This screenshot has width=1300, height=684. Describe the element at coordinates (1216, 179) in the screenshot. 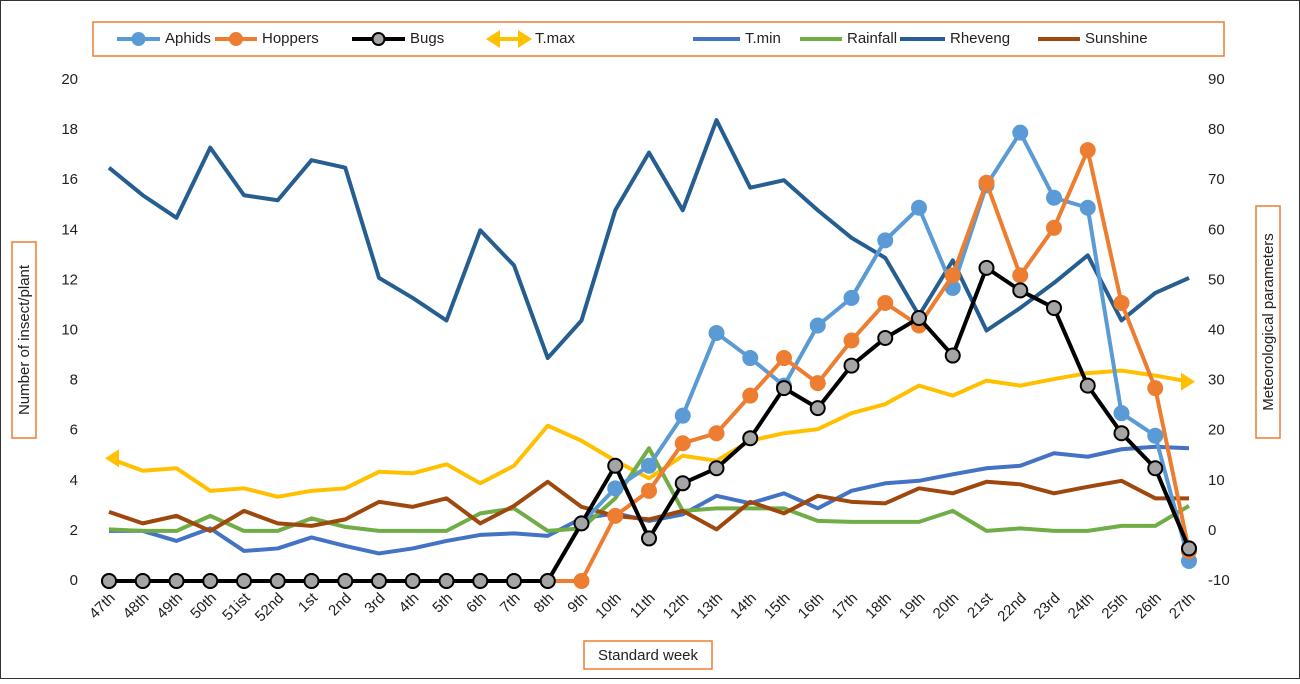

I see `y2-tick-label: 70` at that location.